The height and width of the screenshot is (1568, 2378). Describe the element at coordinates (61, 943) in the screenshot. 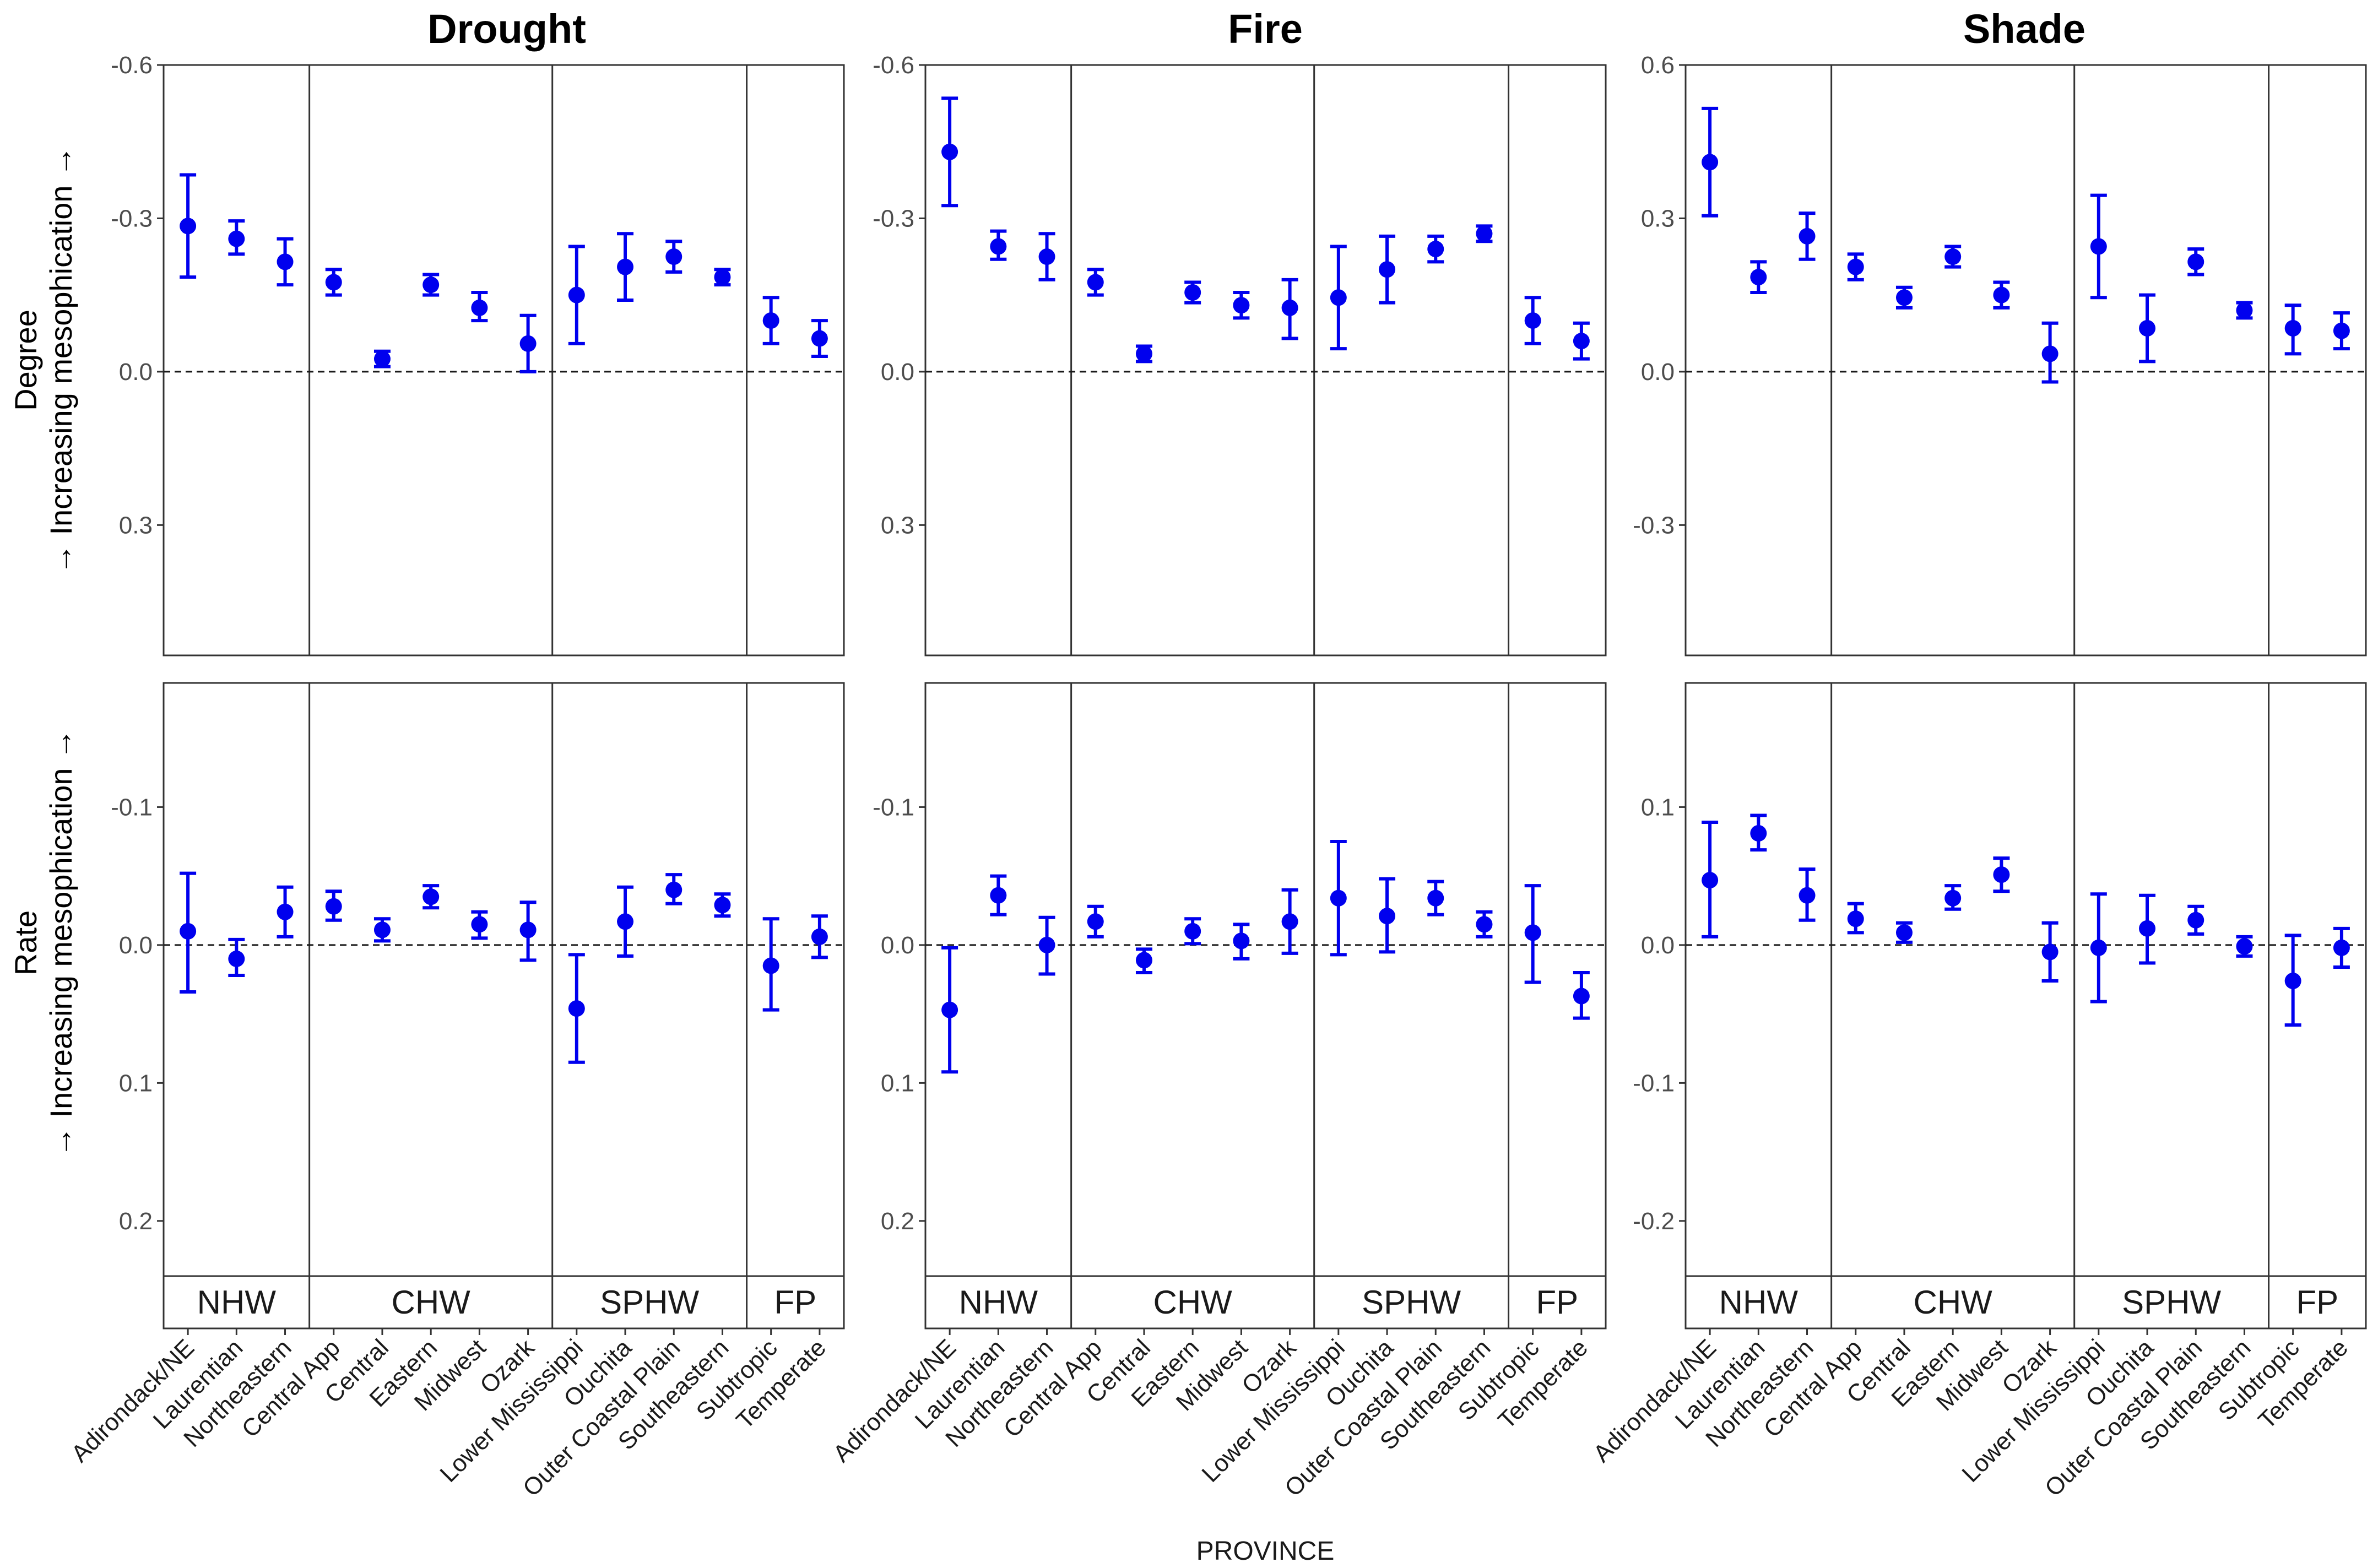

I see `row-subtitle-rate: → Increasing mesophication →` at that location.